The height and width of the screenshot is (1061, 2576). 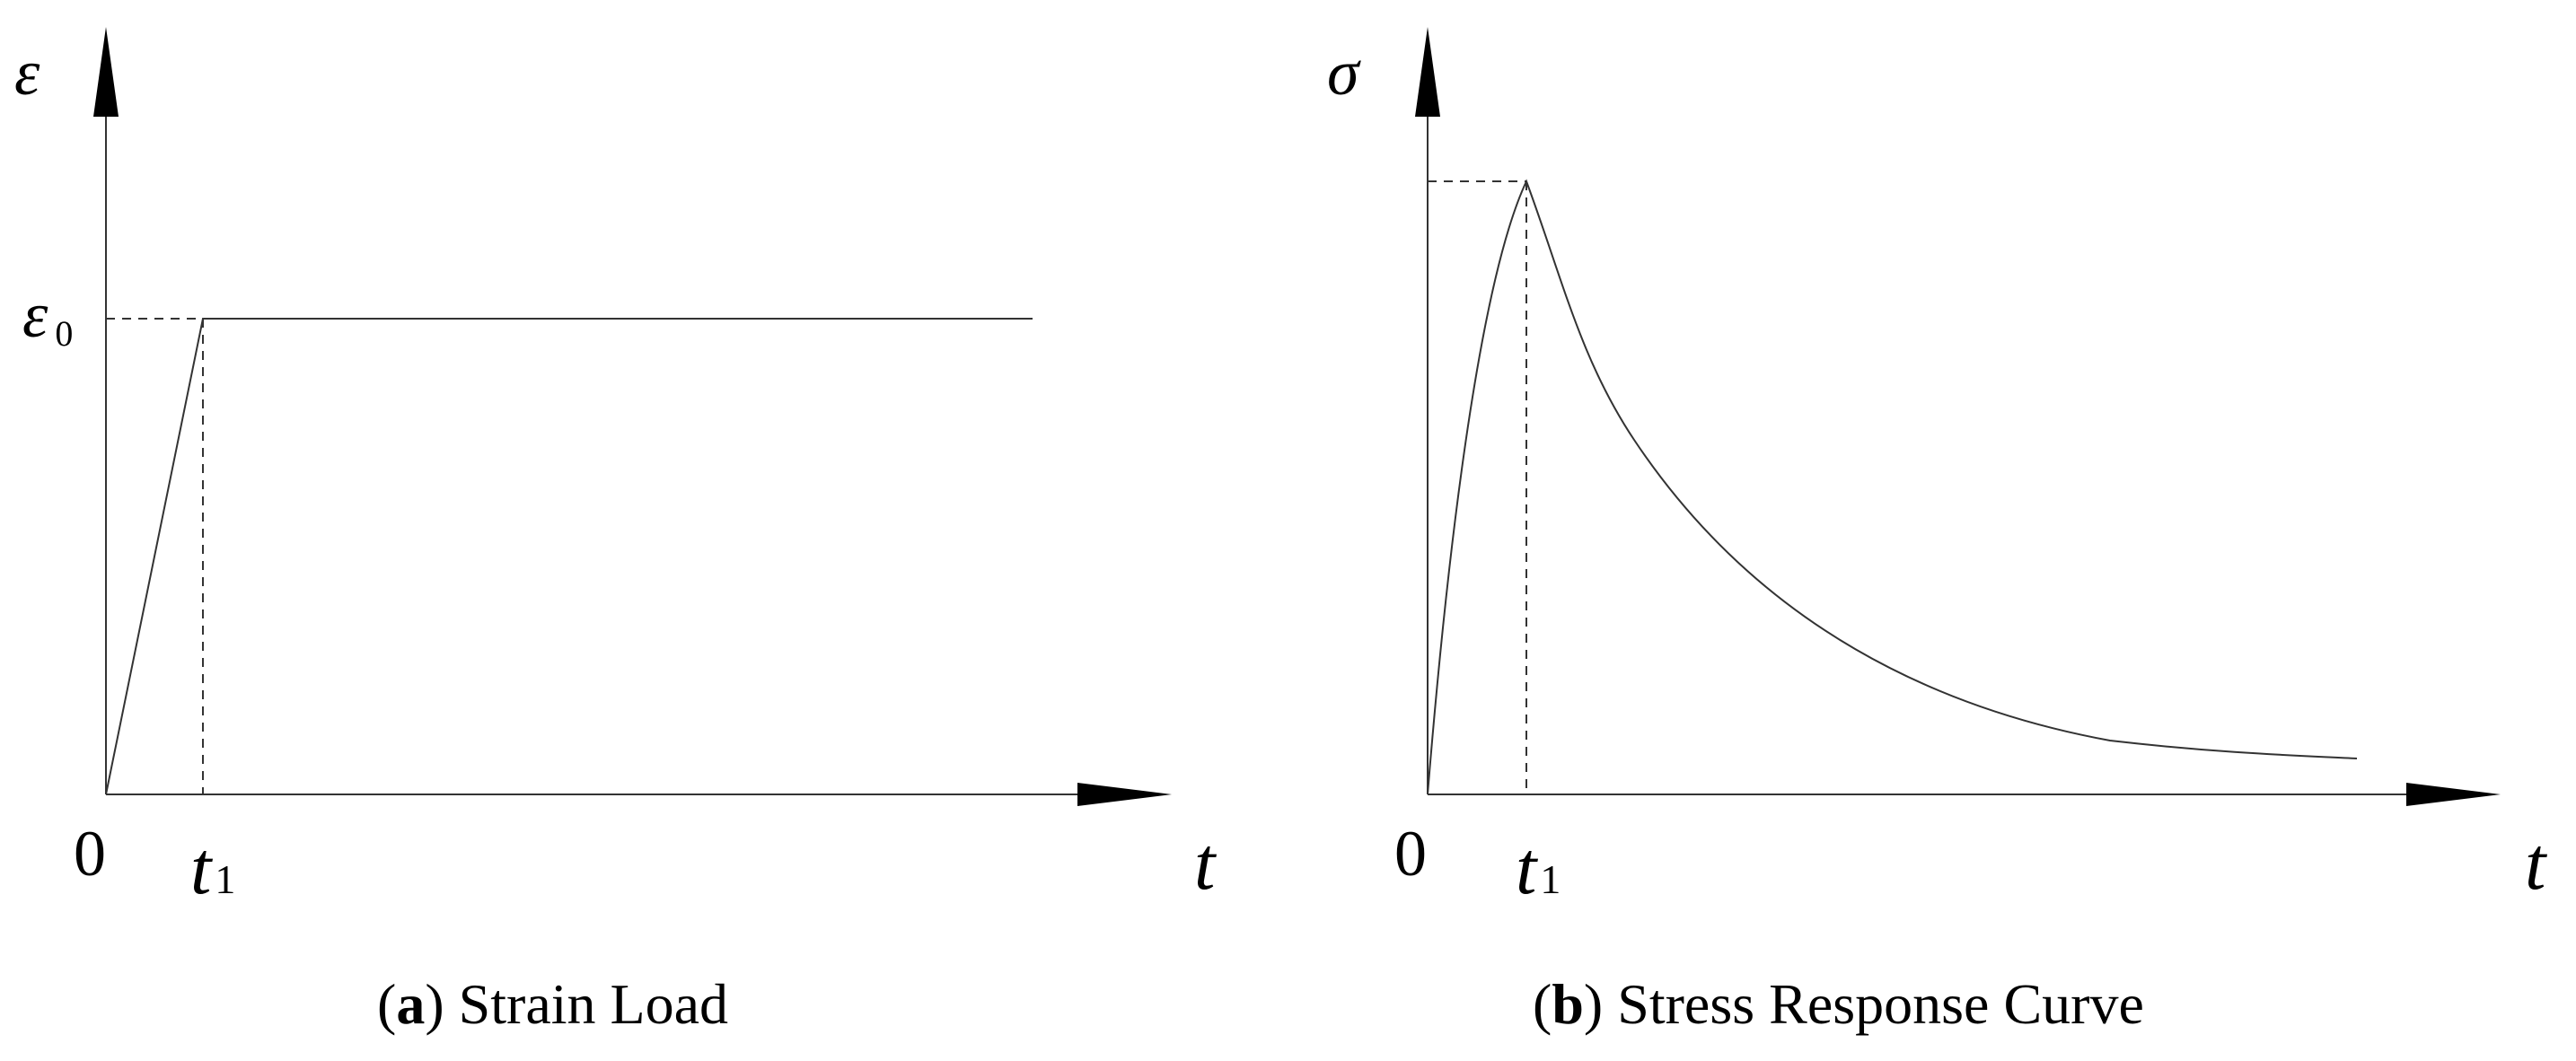 I want to click on panel-b-caption-text: Stress Response Curve, so click(x=1881, y=1004).